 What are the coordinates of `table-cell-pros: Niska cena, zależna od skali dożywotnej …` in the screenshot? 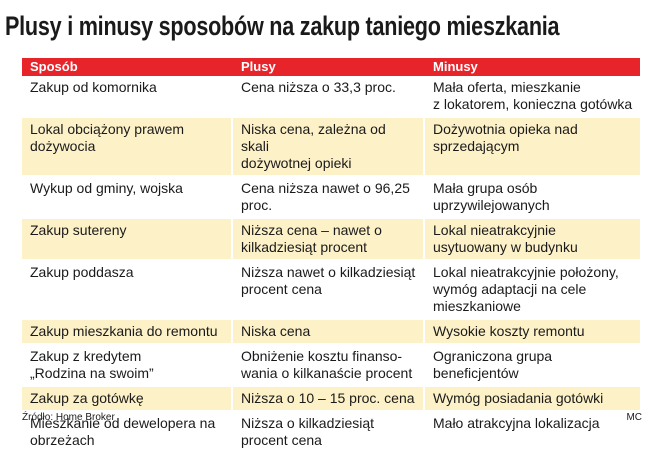 It's located at (329, 147).